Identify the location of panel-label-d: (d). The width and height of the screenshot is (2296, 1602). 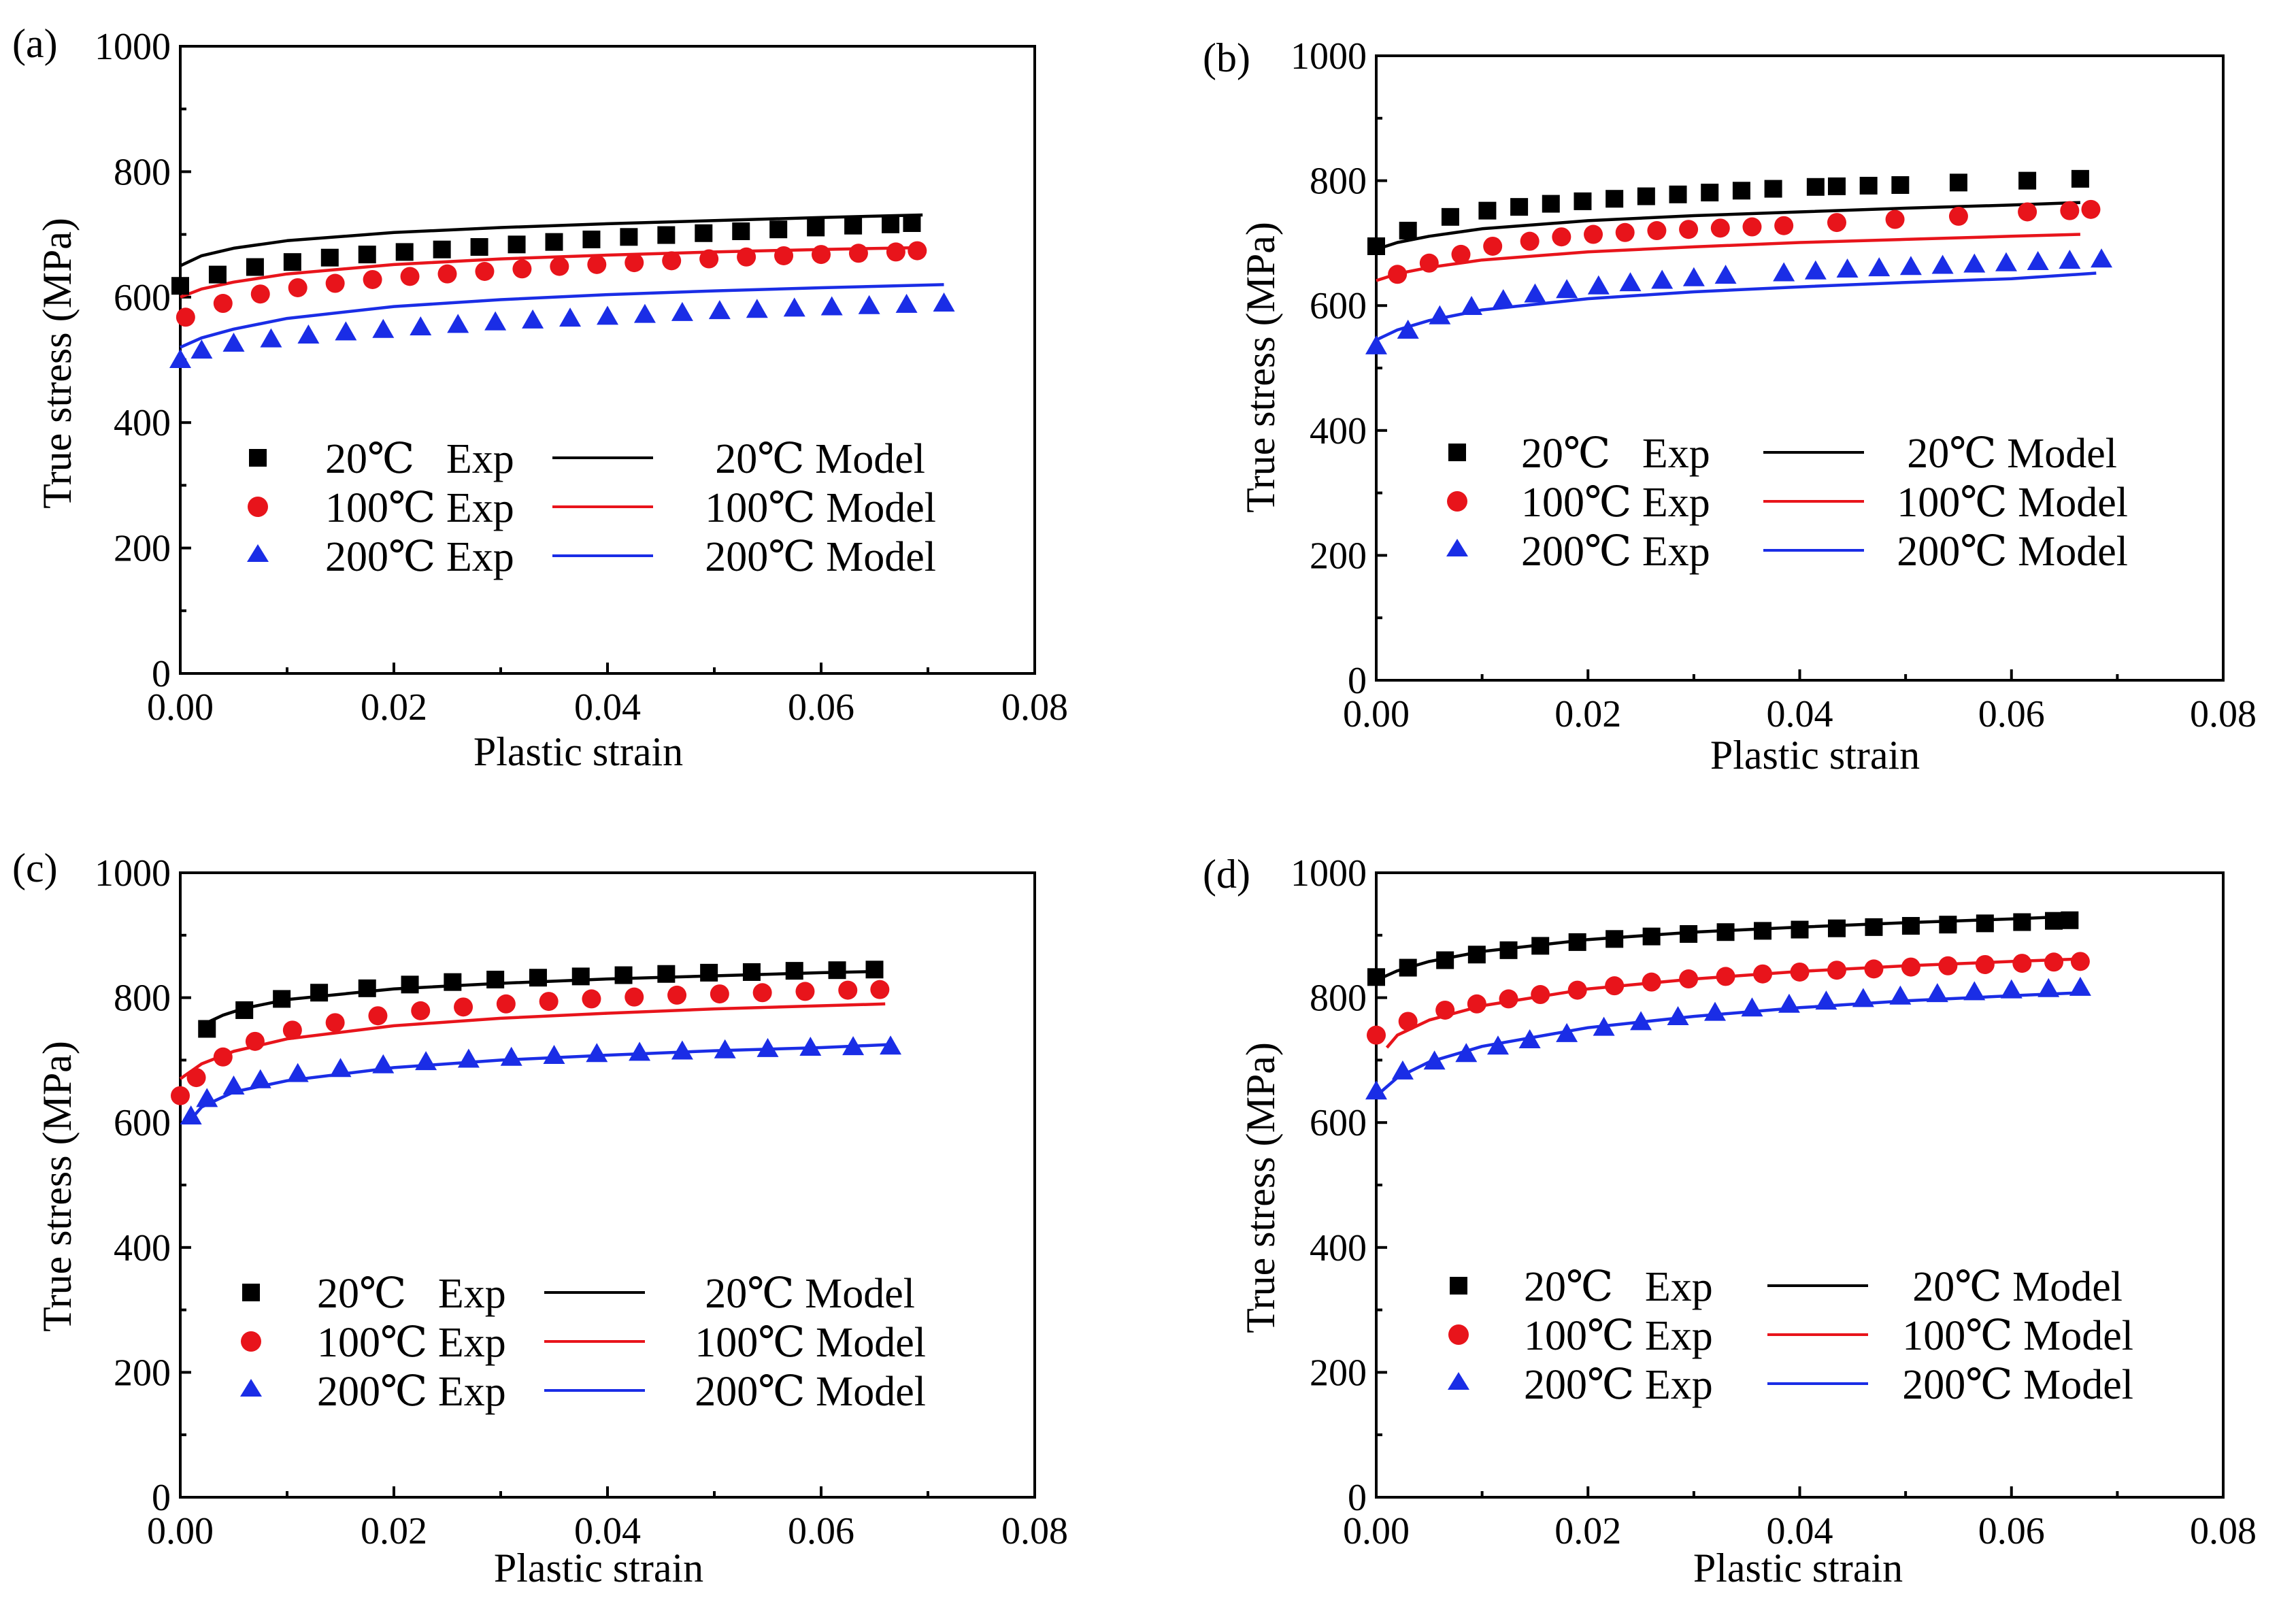
(1226, 874).